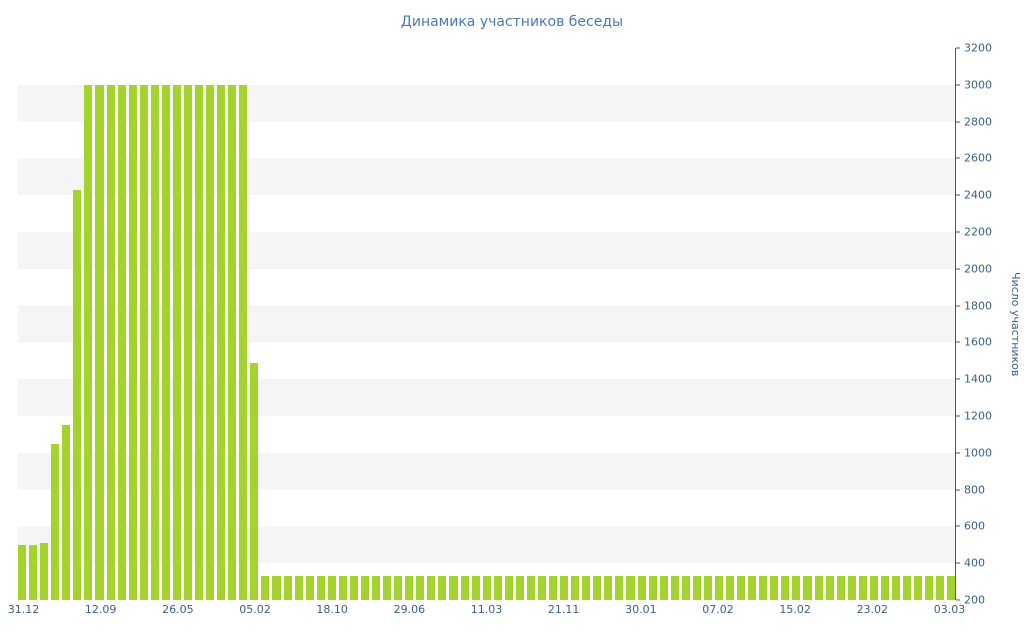 This screenshot has height=640, width=1024. What do you see at coordinates (978, 453) in the screenshot?
I see `y-axis-tick-label: 1000` at bounding box center [978, 453].